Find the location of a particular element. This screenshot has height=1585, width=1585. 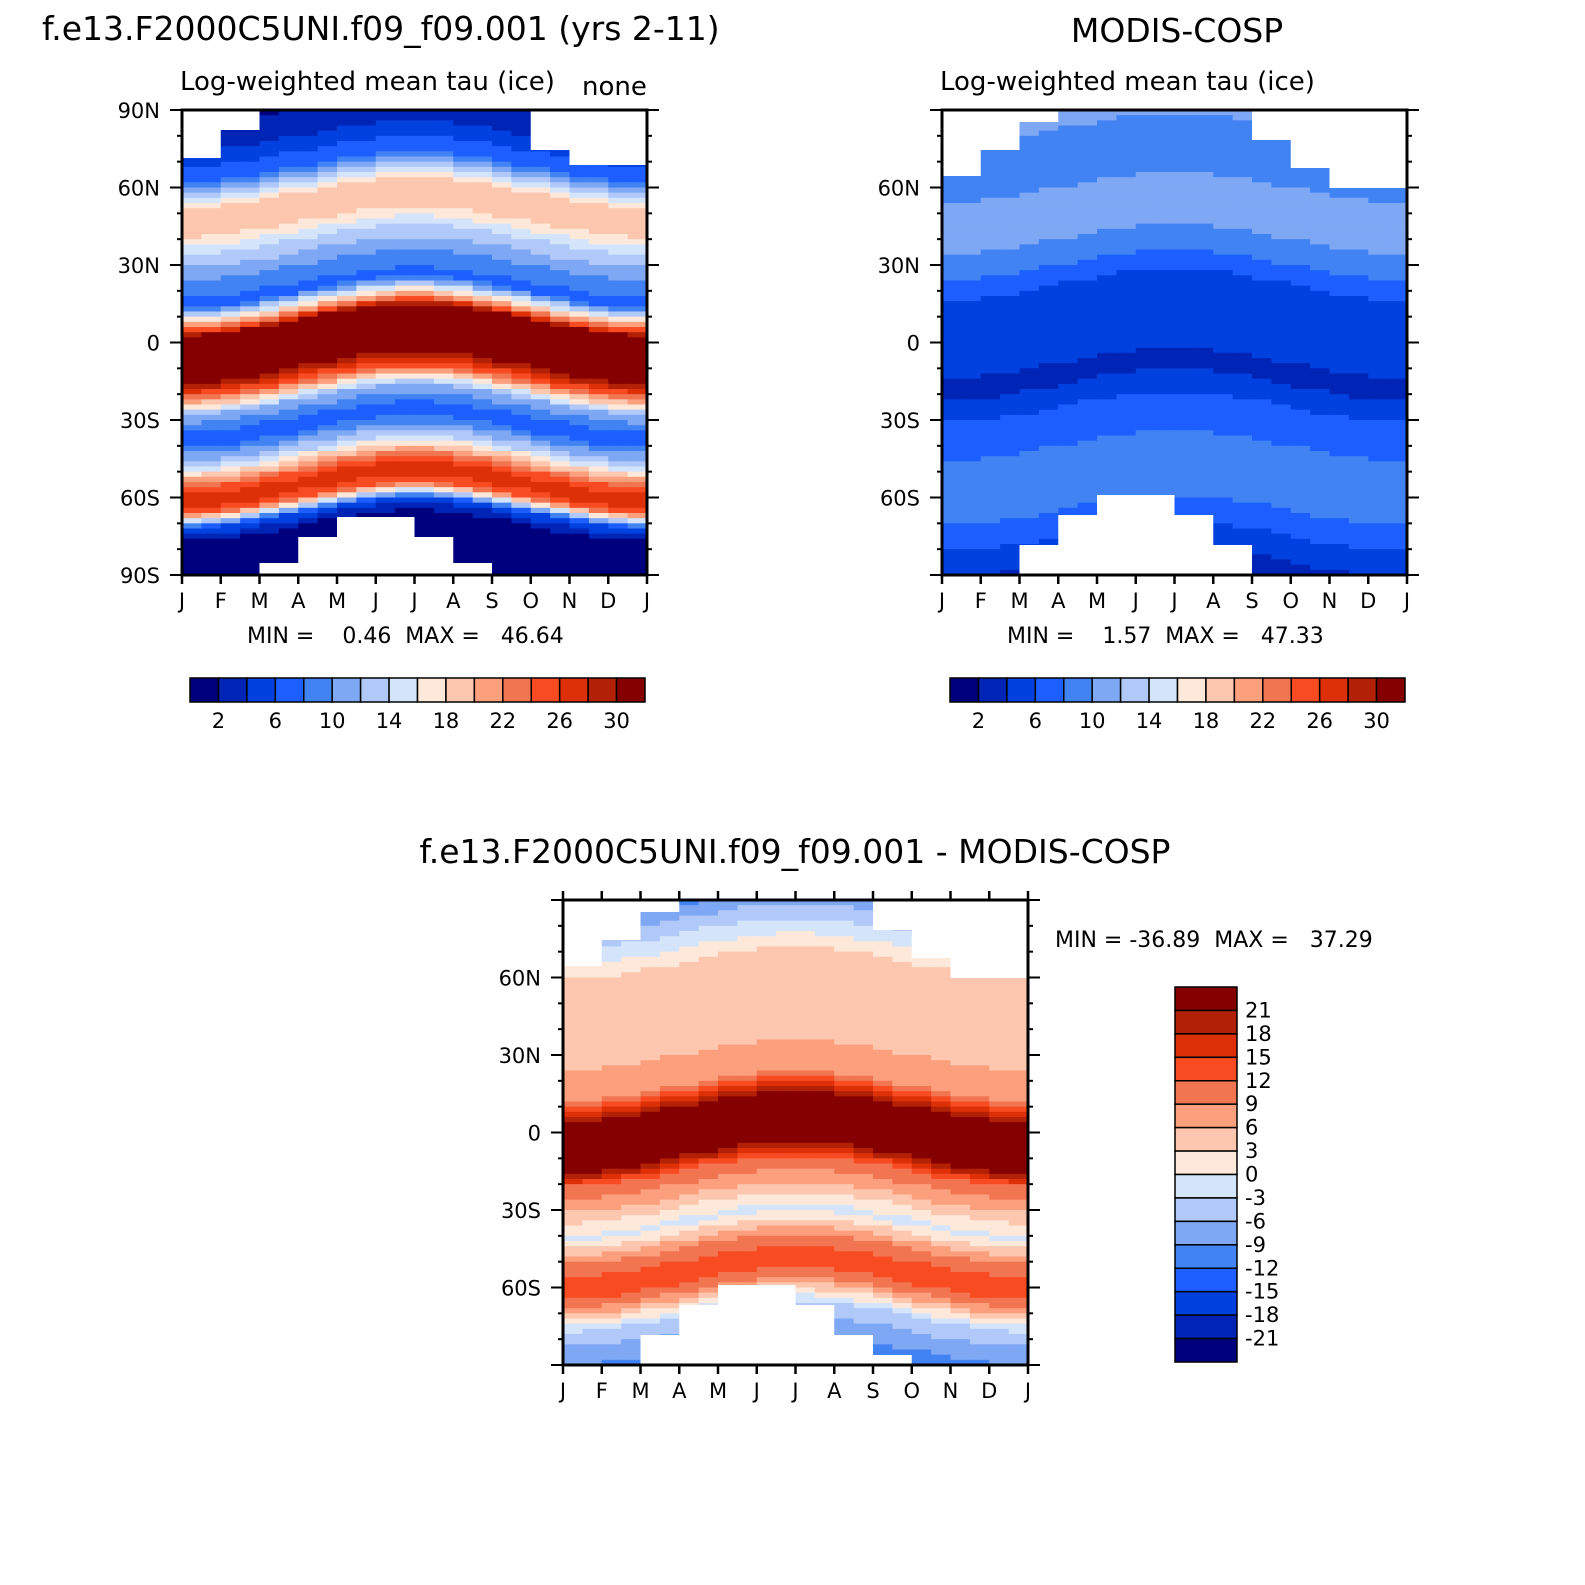

colorbar-label: 2 is located at coordinates (978, 721).